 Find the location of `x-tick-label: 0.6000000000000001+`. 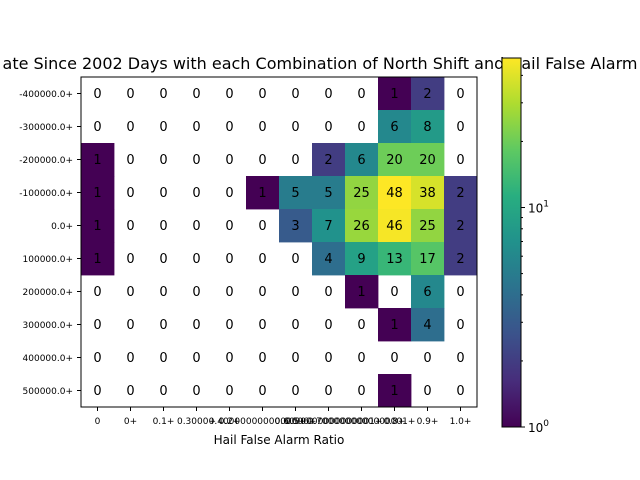

x-tick-label: 0.6000000000000001+ is located at coordinates (329, 422).